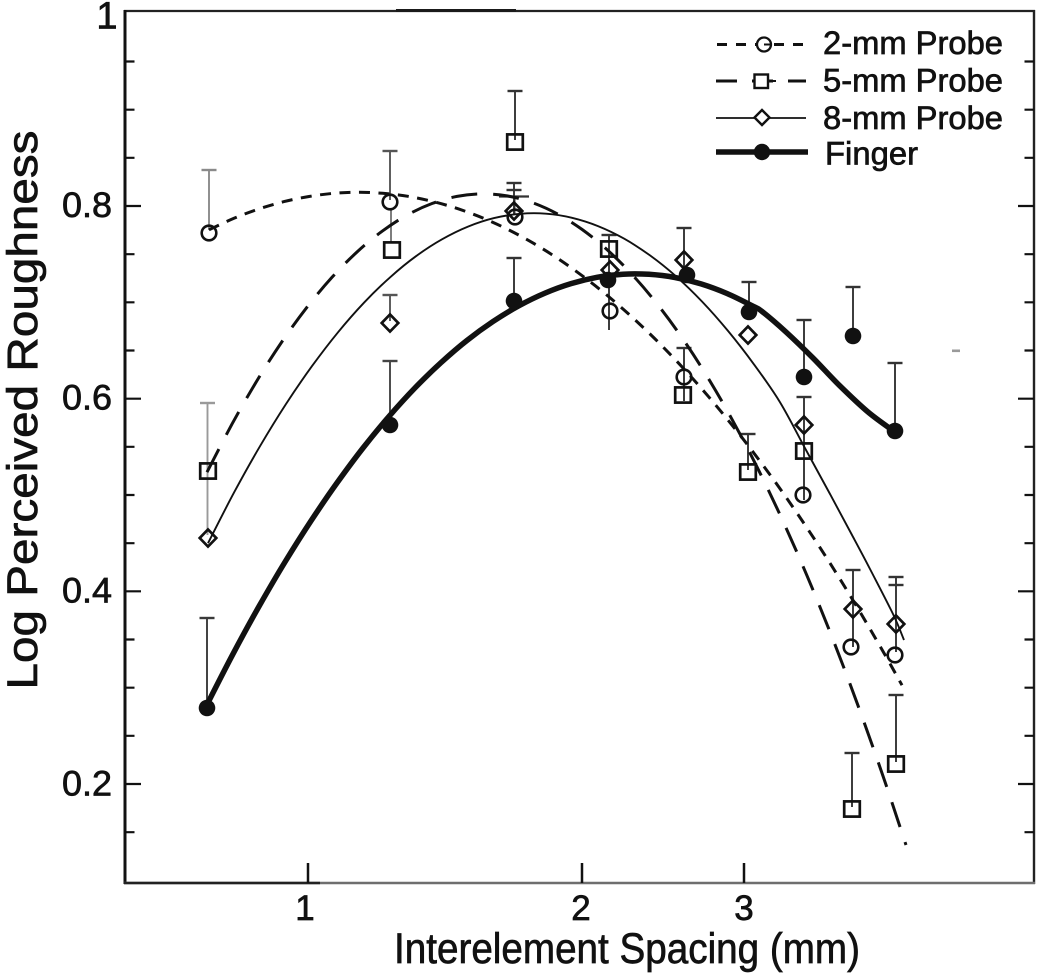  What do you see at coordinates (87, 784) in the screenshot?
I see `svg-text: 0.2` at bounding box center [87, 784].